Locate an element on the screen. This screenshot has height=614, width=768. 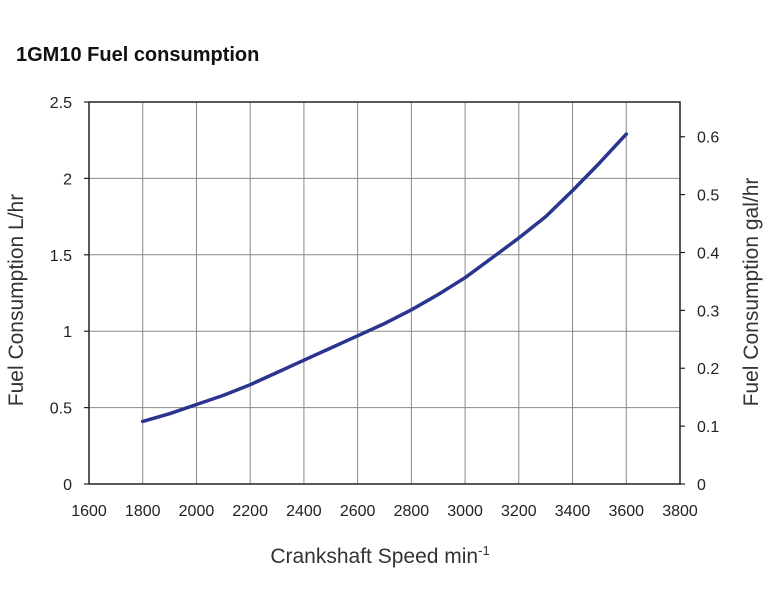
chart-title: 1GM10 Fuel consumption is located at coordinates (138, 55).